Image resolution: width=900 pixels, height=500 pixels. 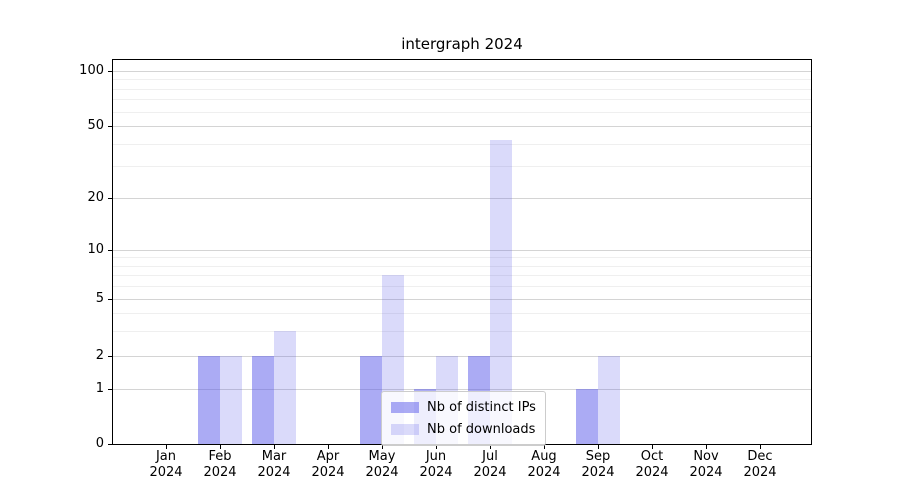 I want to click on x-tick-mark-nov, so click(x=706, y=446).